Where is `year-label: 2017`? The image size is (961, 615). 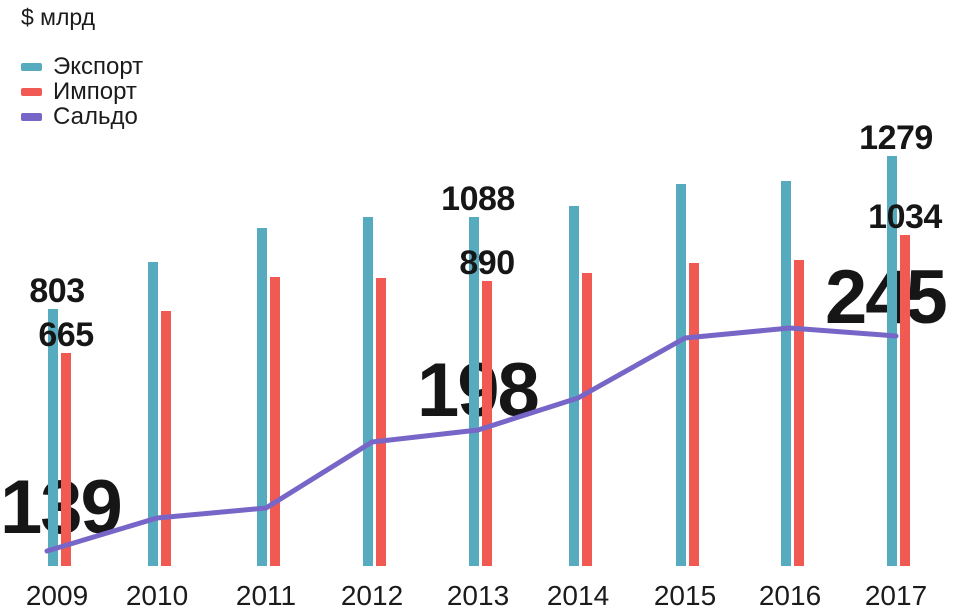 year-label: 2017 is located at coordinates (896, 595).